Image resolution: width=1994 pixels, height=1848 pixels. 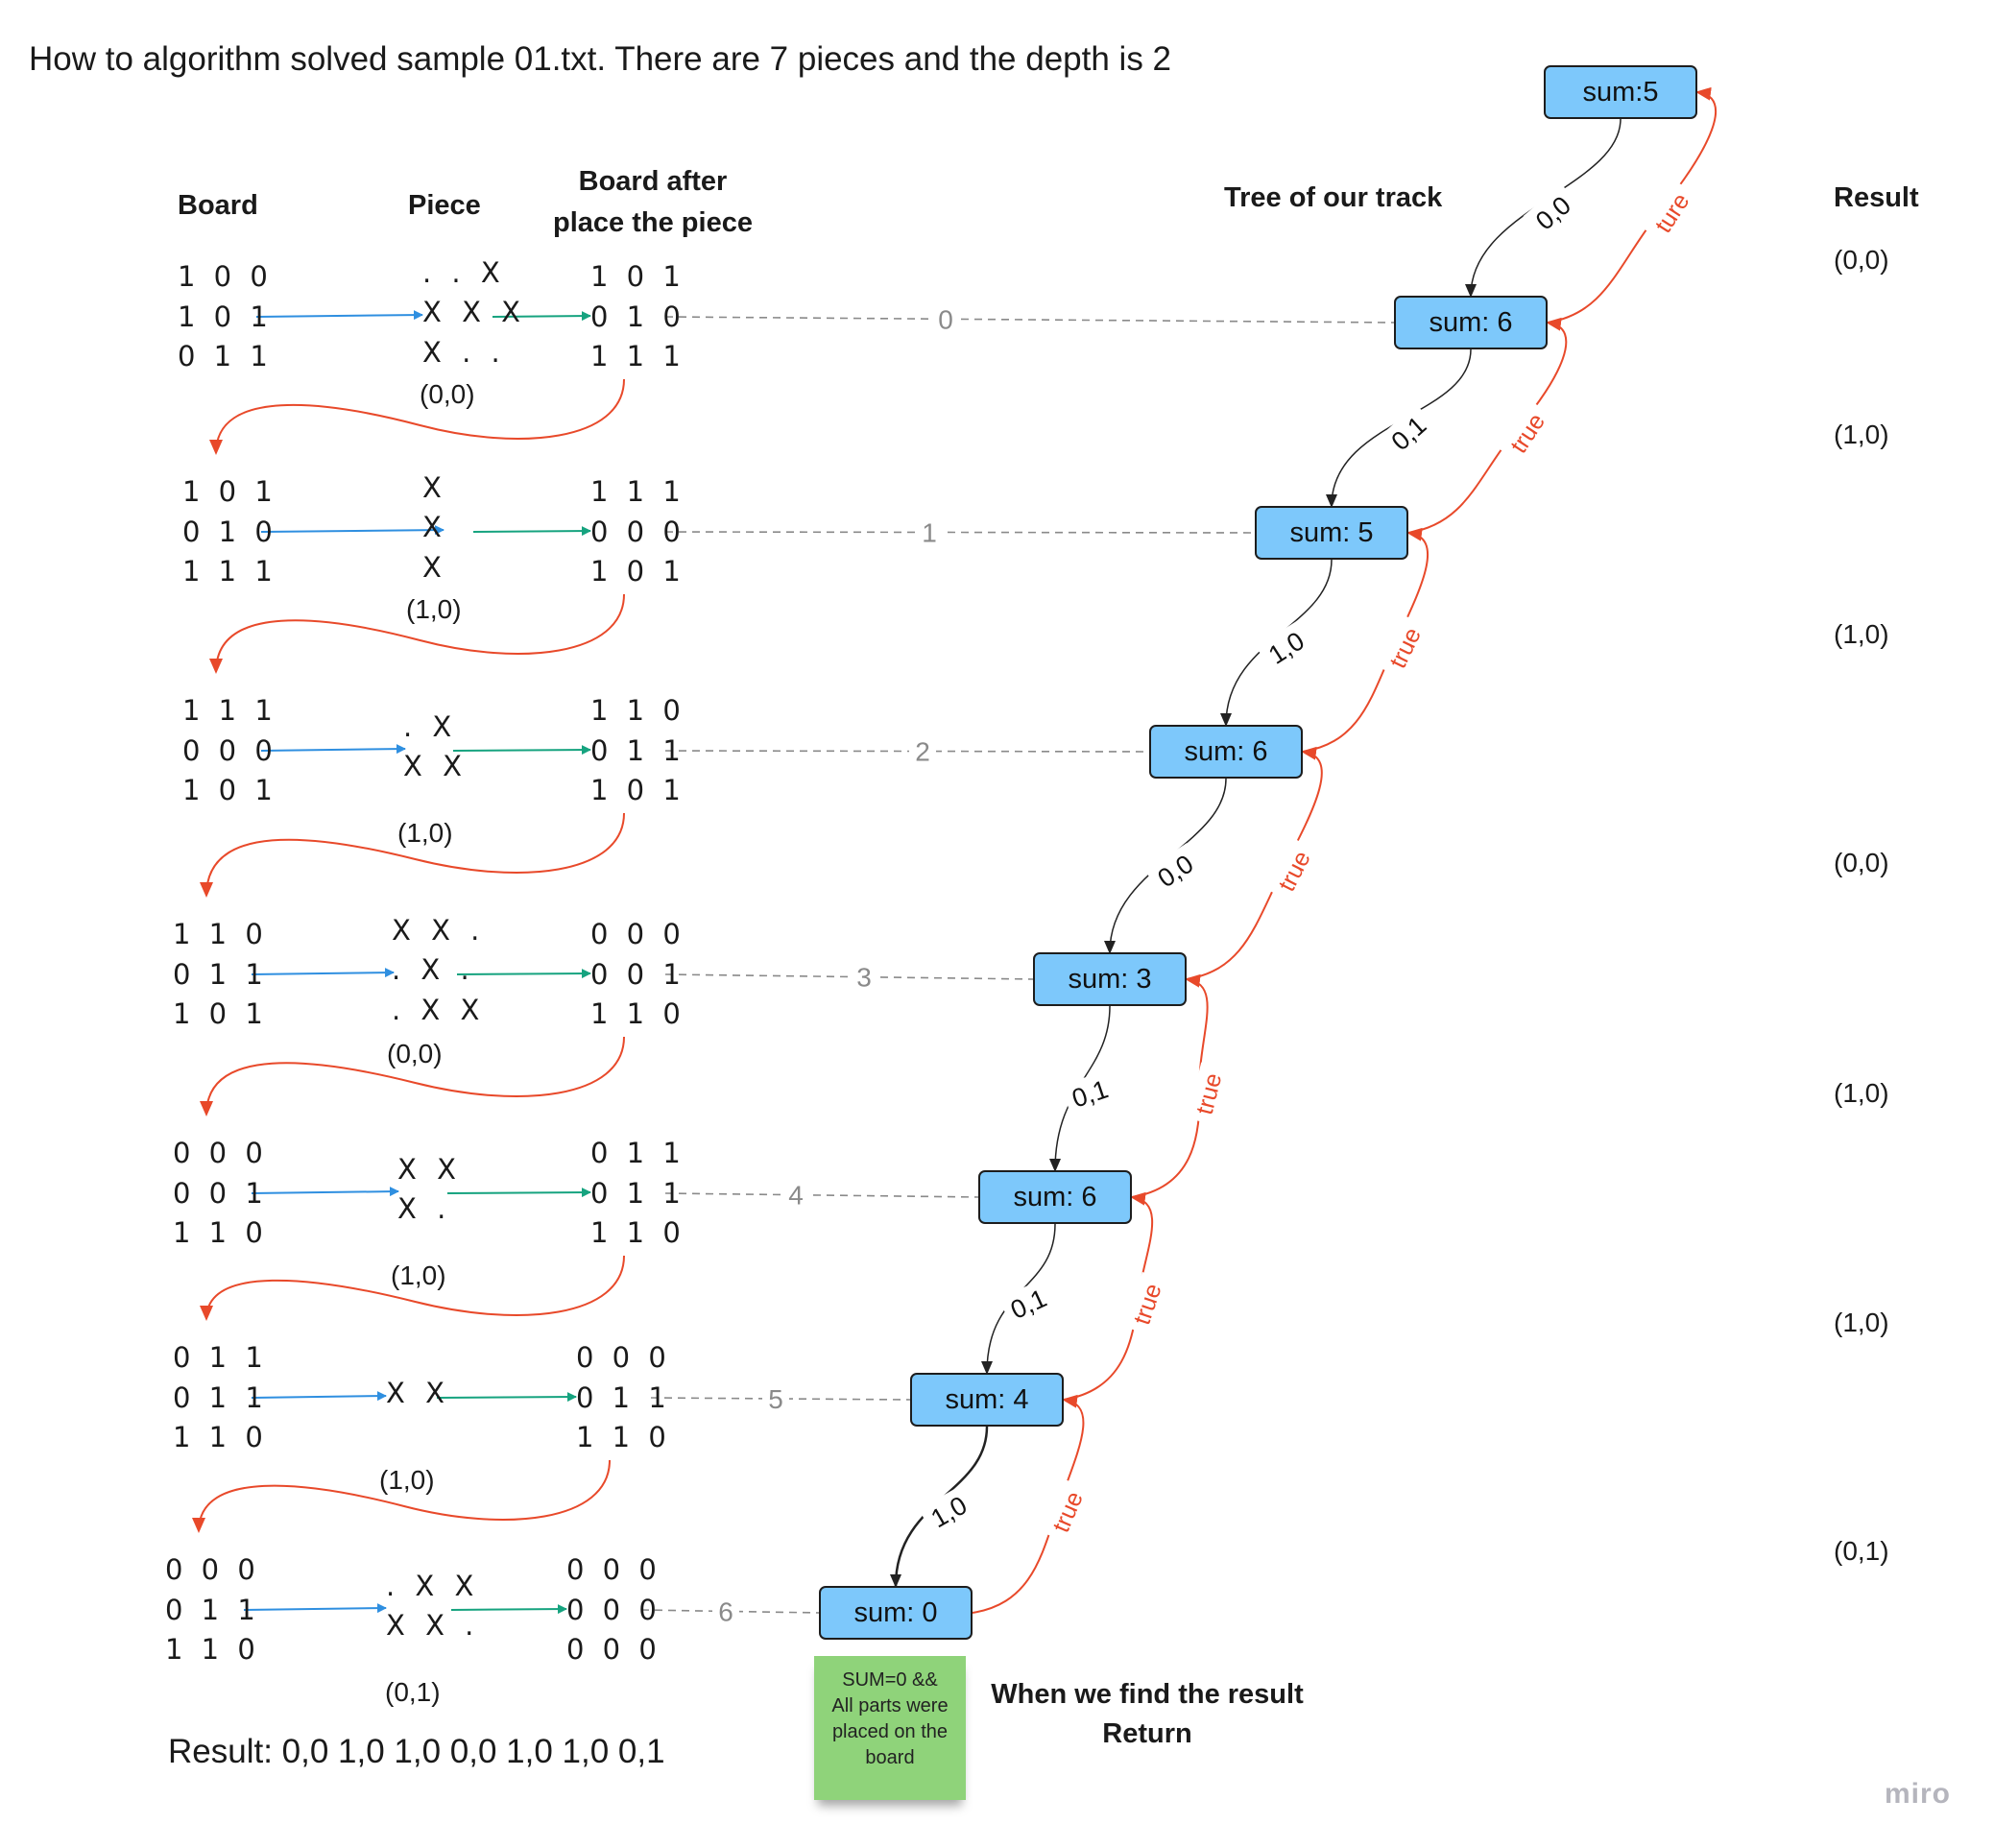 What do you see at coordinates (1331, 533) in the screenshot?
I see `tree-node: sum: 5` at bounding box center [1331, 533].